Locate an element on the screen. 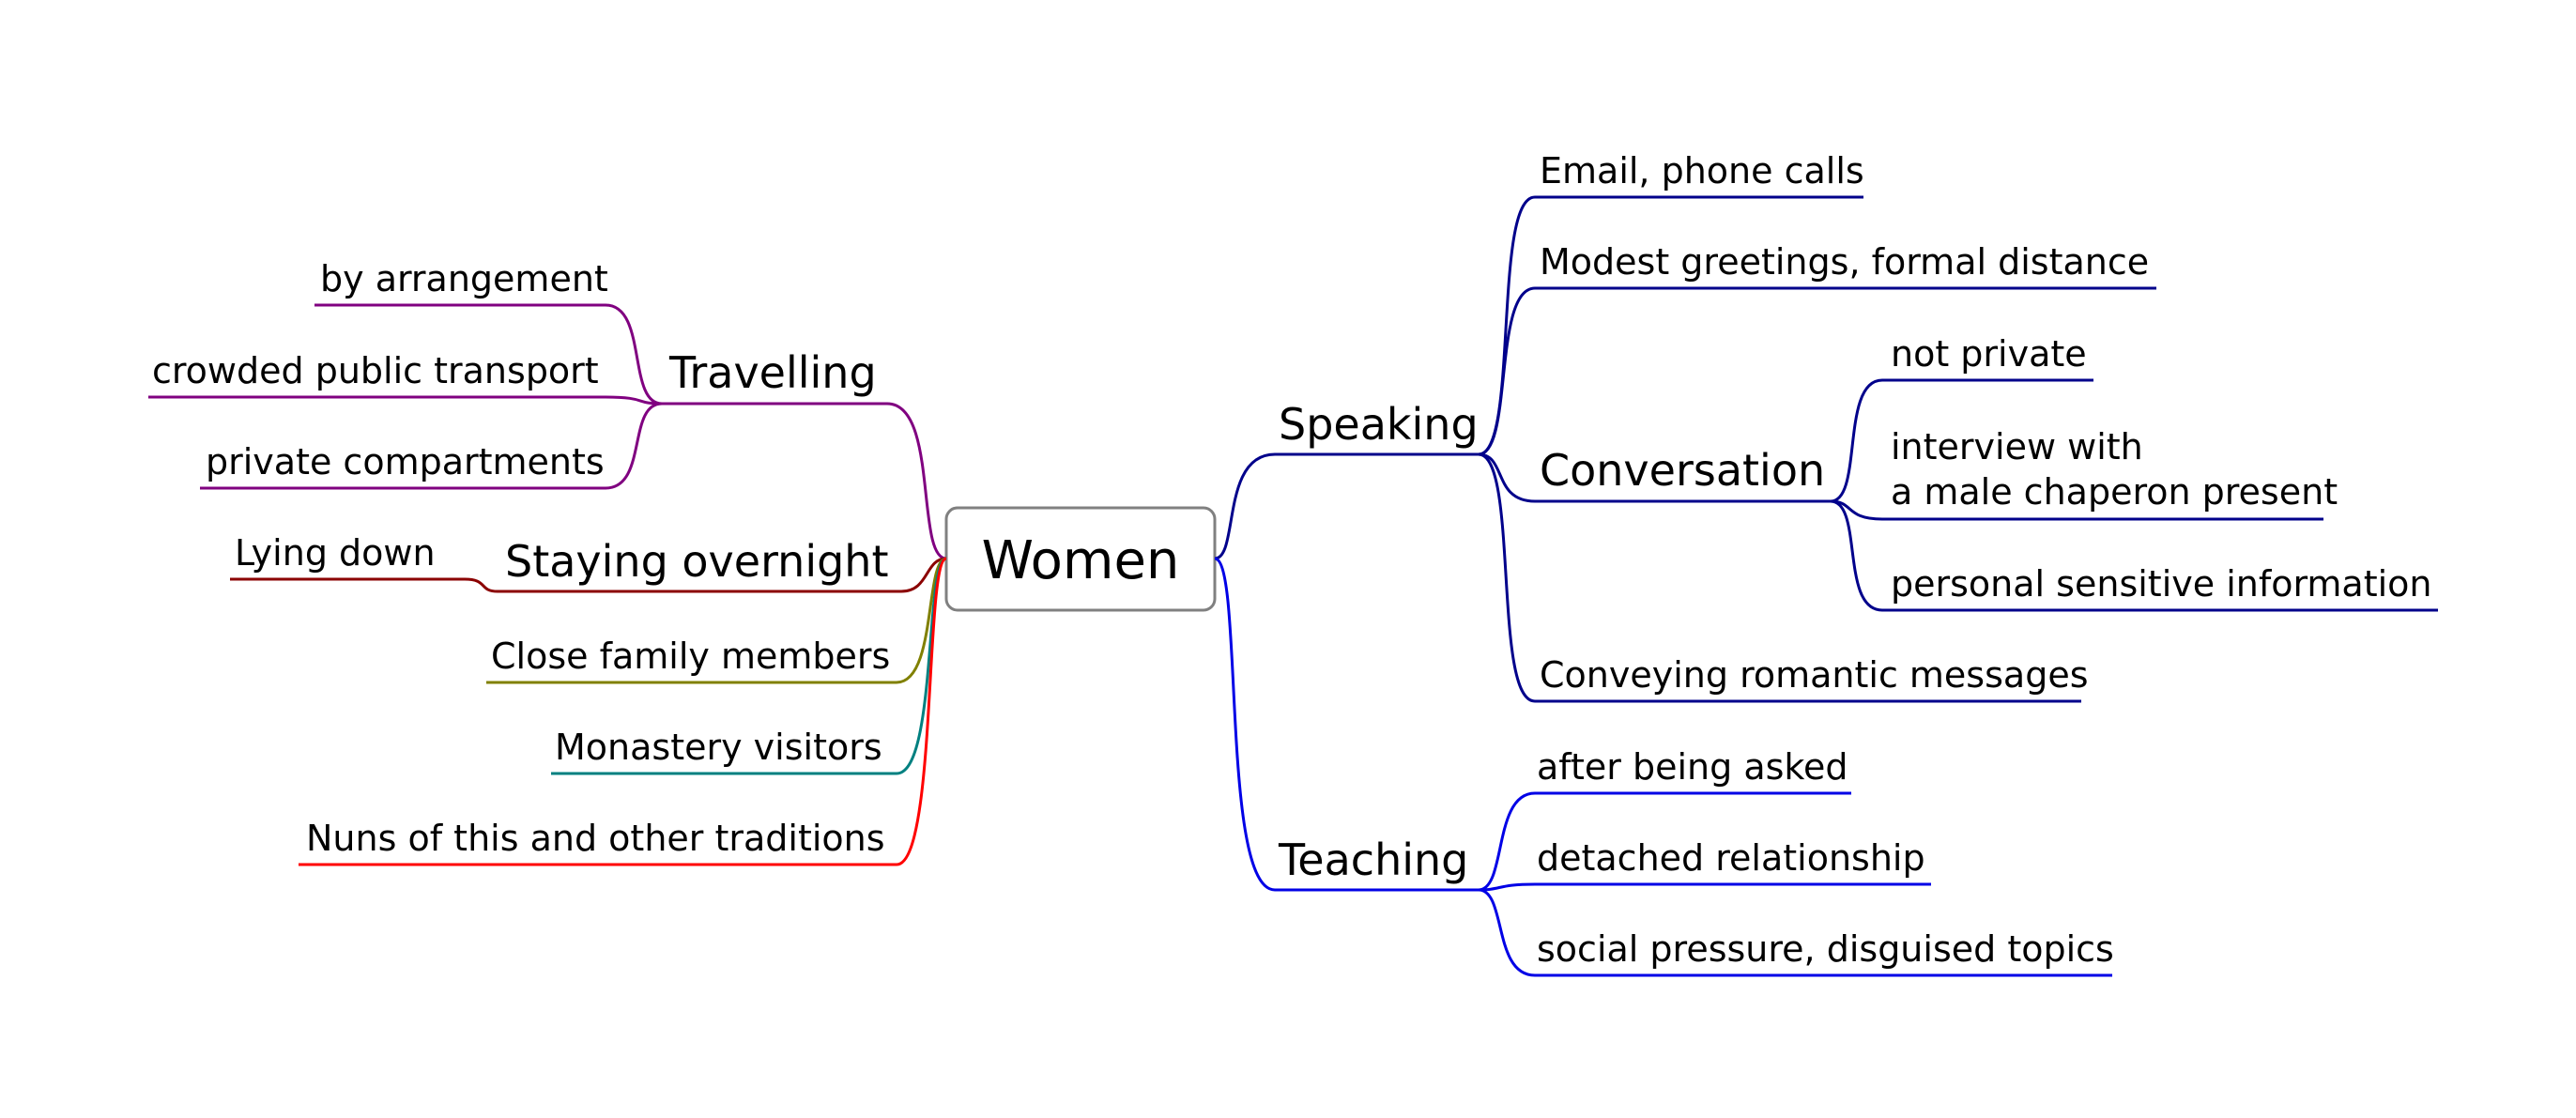 The height and width of the screenshot is (1118, 2576). node-social-pressure: social pressure, disguised topics is located at coordinates (1826, 949).